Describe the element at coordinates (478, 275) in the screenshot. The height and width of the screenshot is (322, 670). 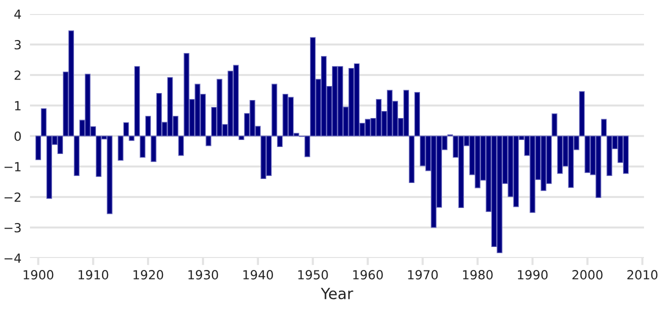
I see `x-tick-label: 1980` at that location.